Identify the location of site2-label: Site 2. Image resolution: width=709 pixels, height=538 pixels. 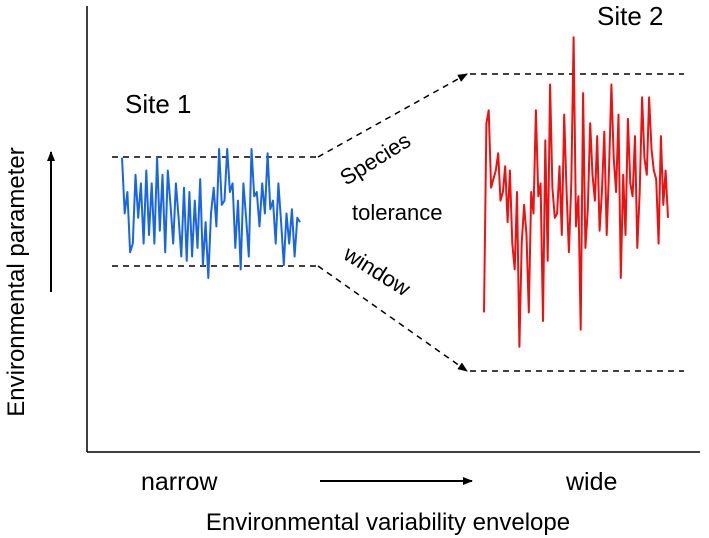
(630, 16).